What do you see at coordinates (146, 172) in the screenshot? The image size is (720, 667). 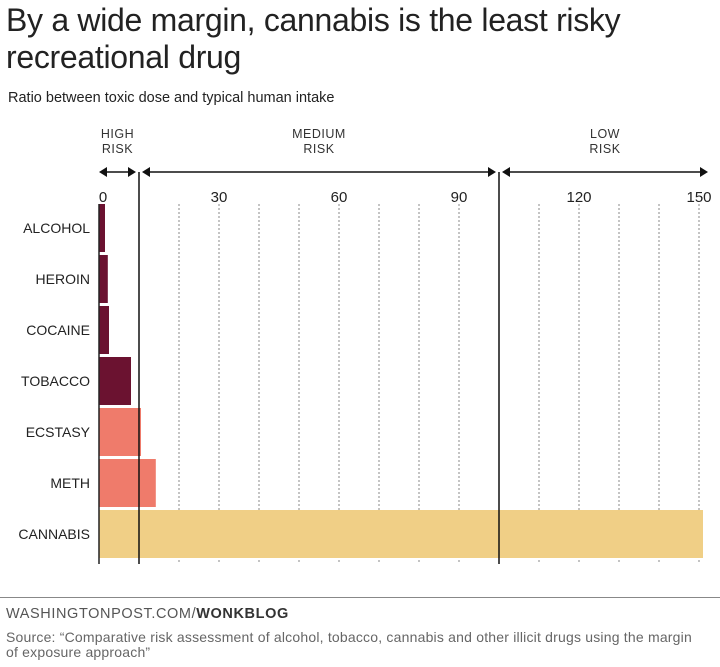 I see `risk-zone-medium-arrow-left` at bounding box center [146, 172].